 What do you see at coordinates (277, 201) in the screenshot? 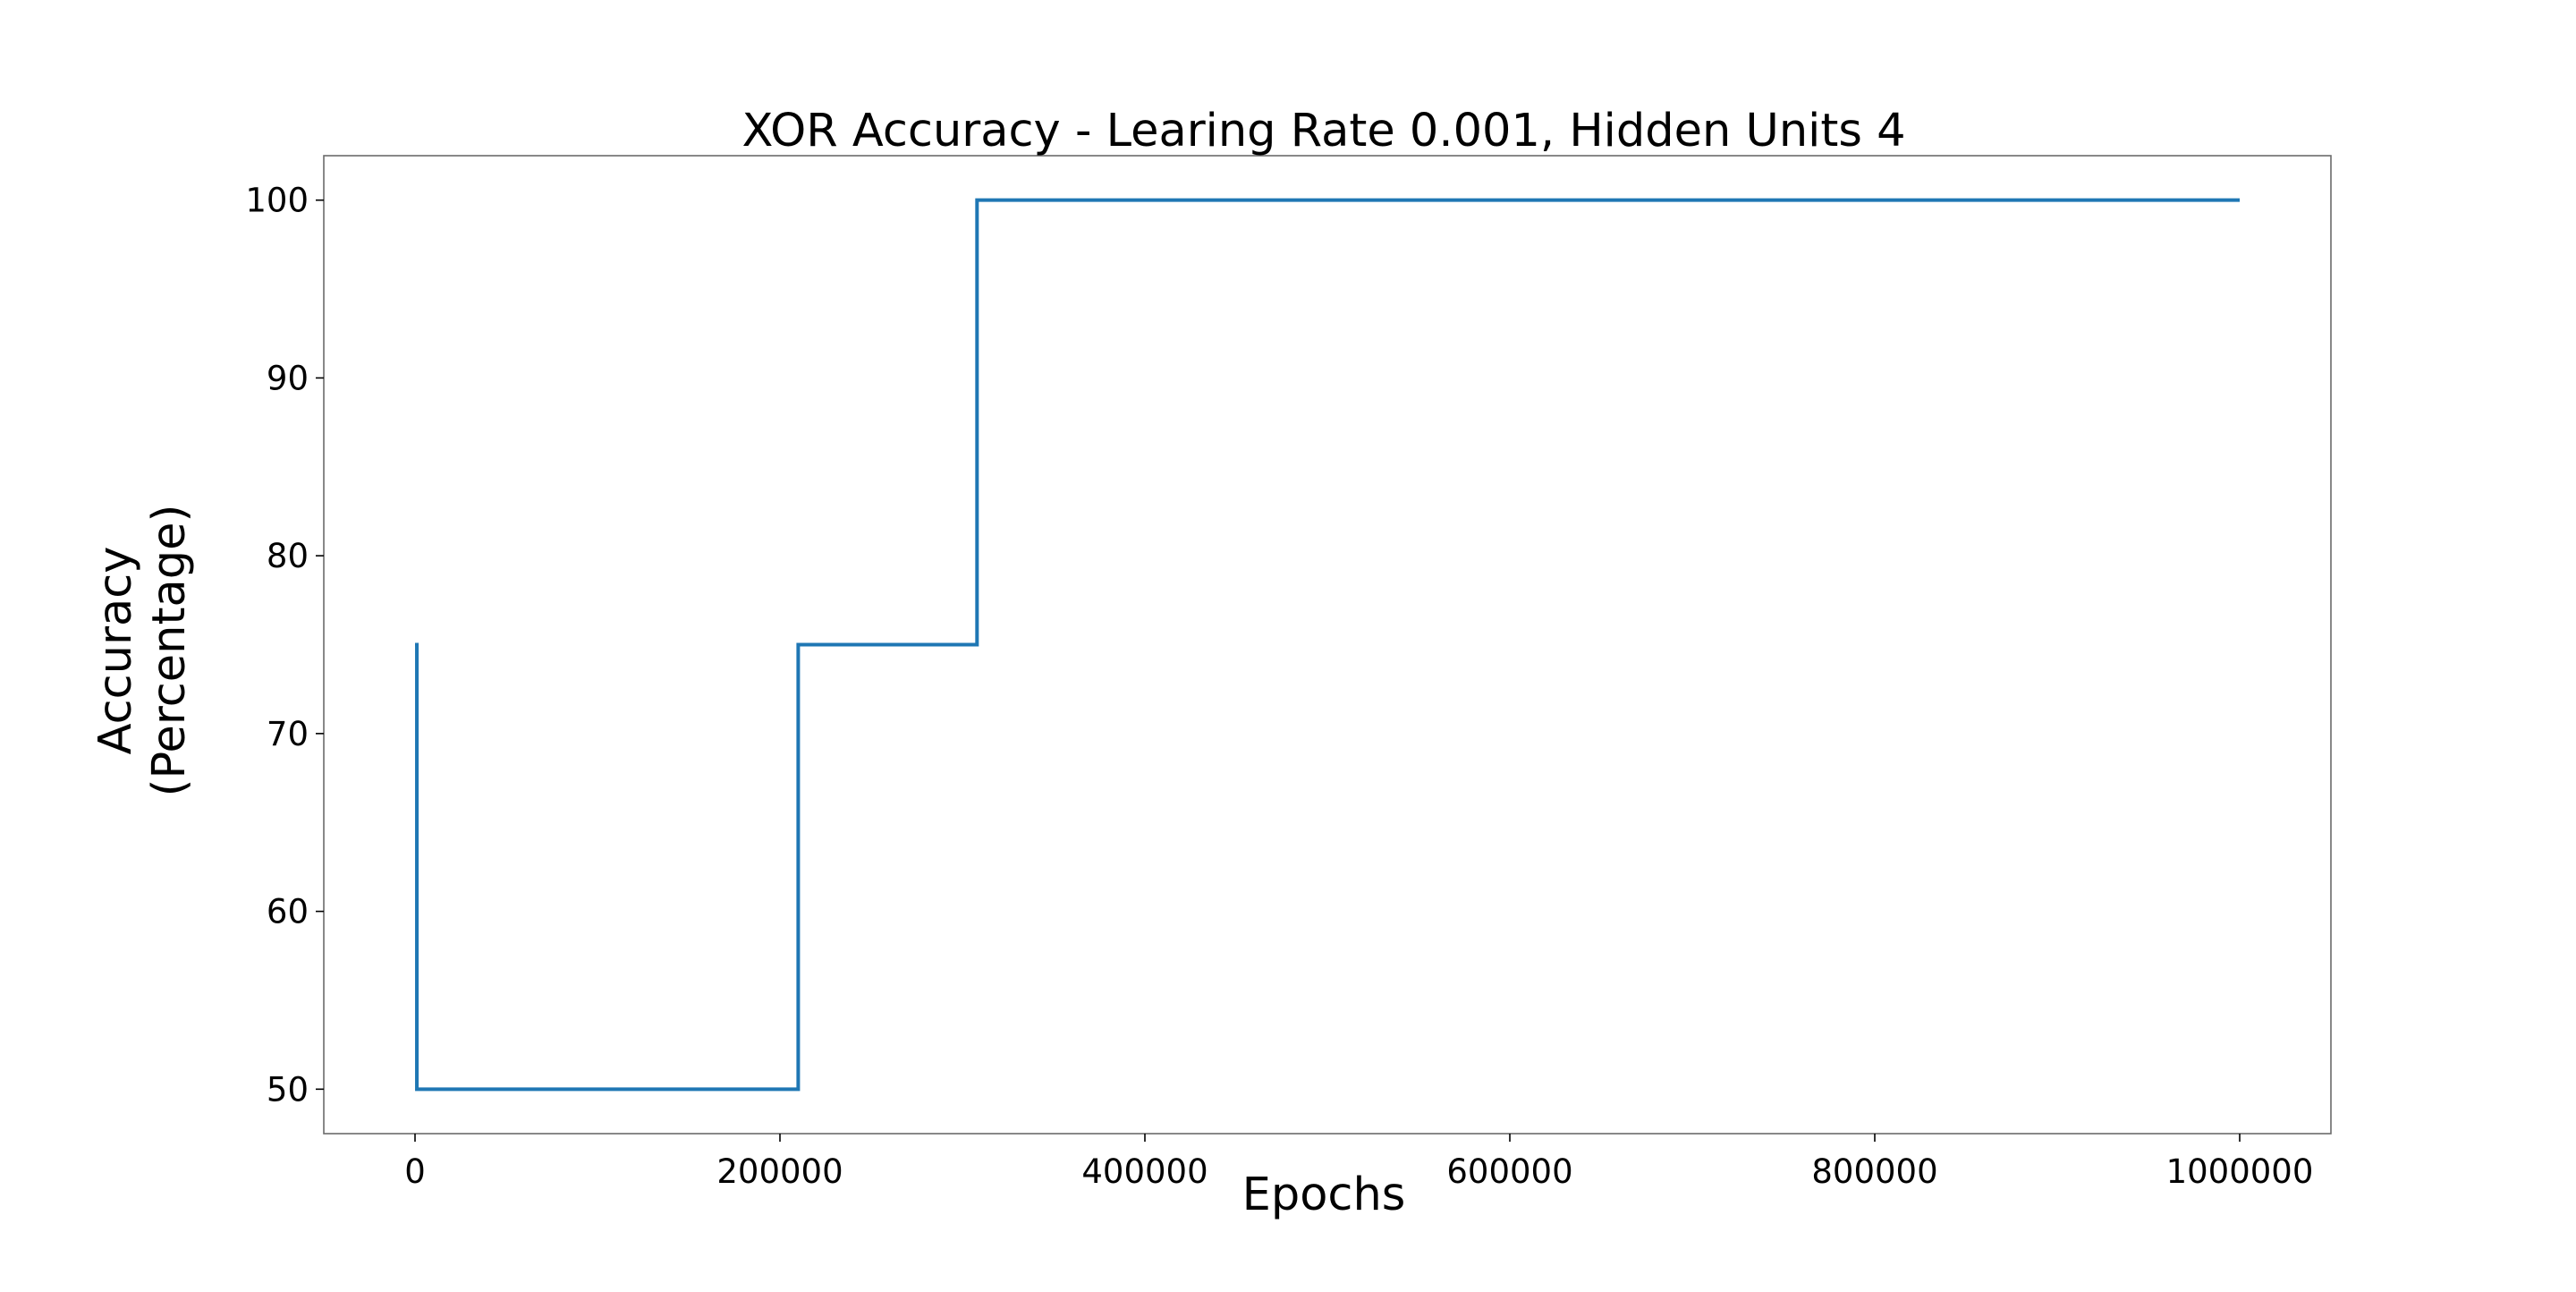
I see `y-tick-label: 100` at bounding box center [277, 201].